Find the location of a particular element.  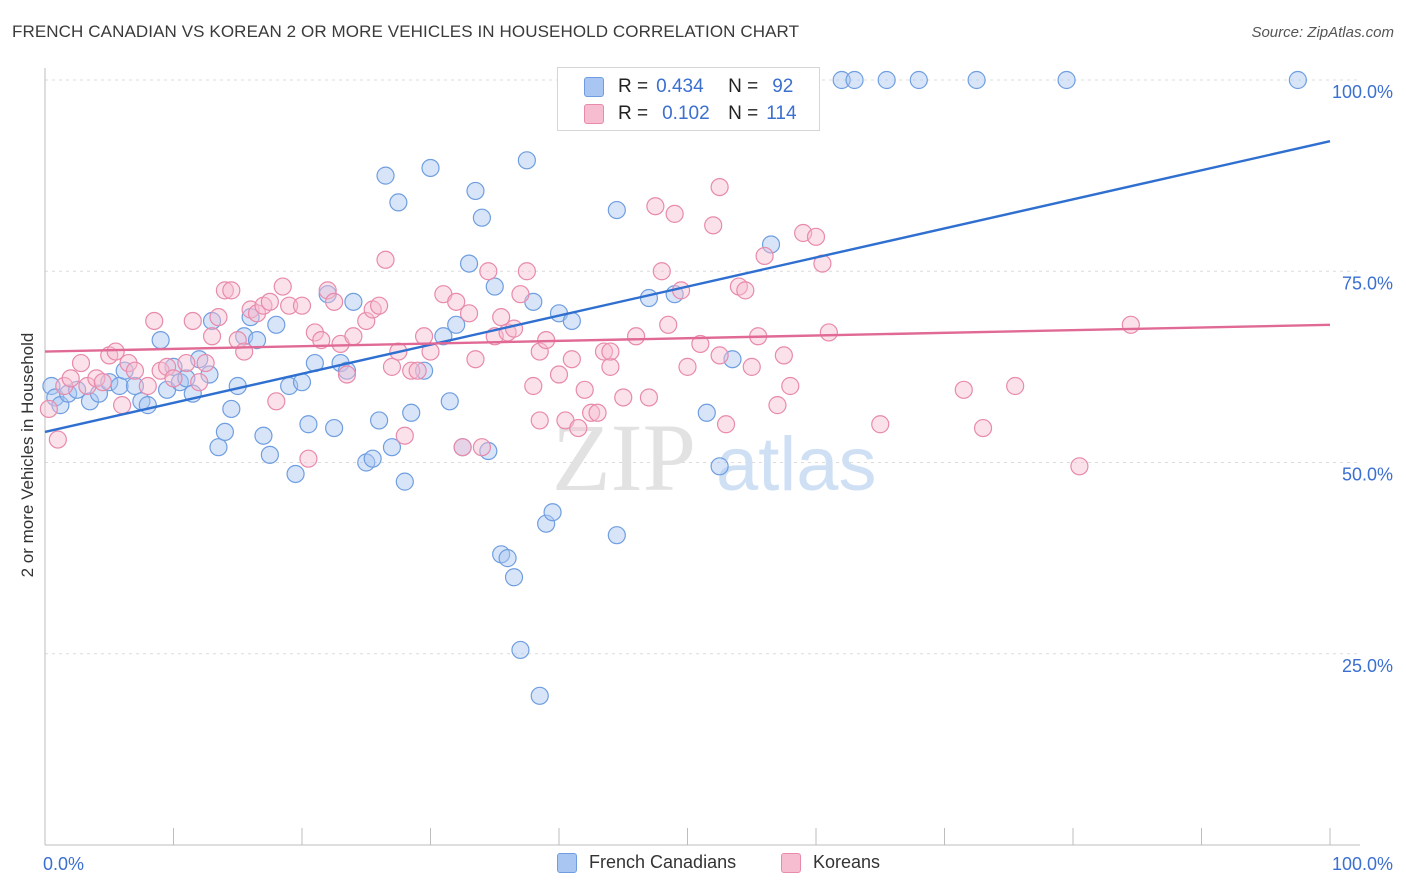

legend-label: French Canadians is located at coordinates (663, 862).